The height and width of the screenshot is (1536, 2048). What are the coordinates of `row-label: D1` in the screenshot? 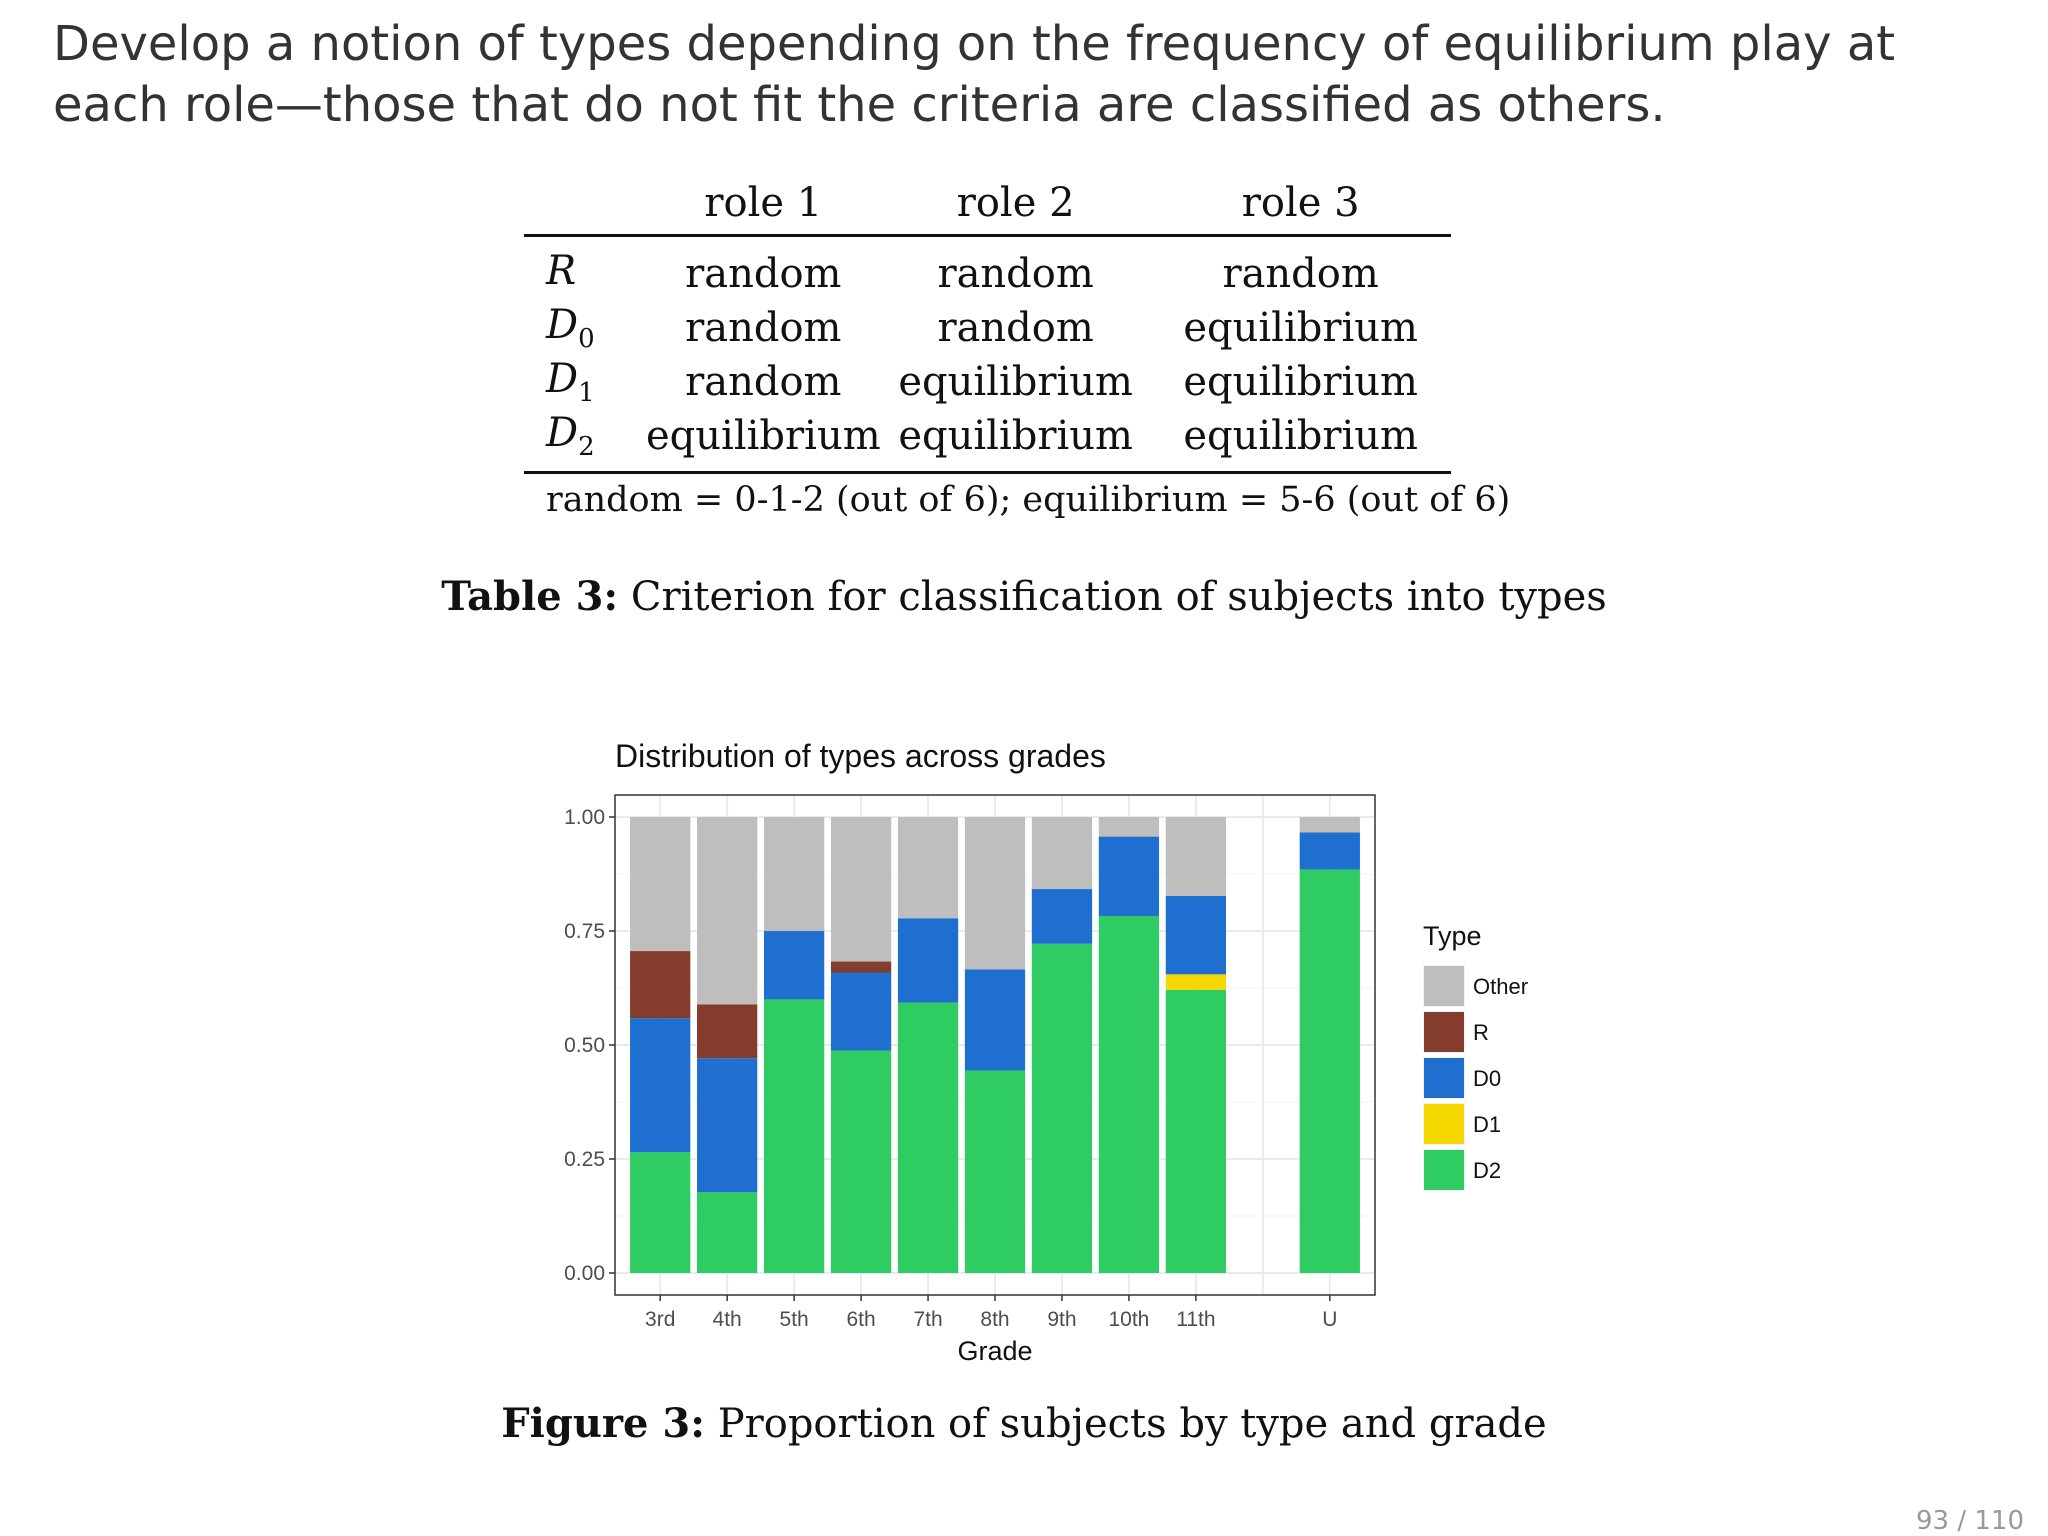 It's located at (570, 382).